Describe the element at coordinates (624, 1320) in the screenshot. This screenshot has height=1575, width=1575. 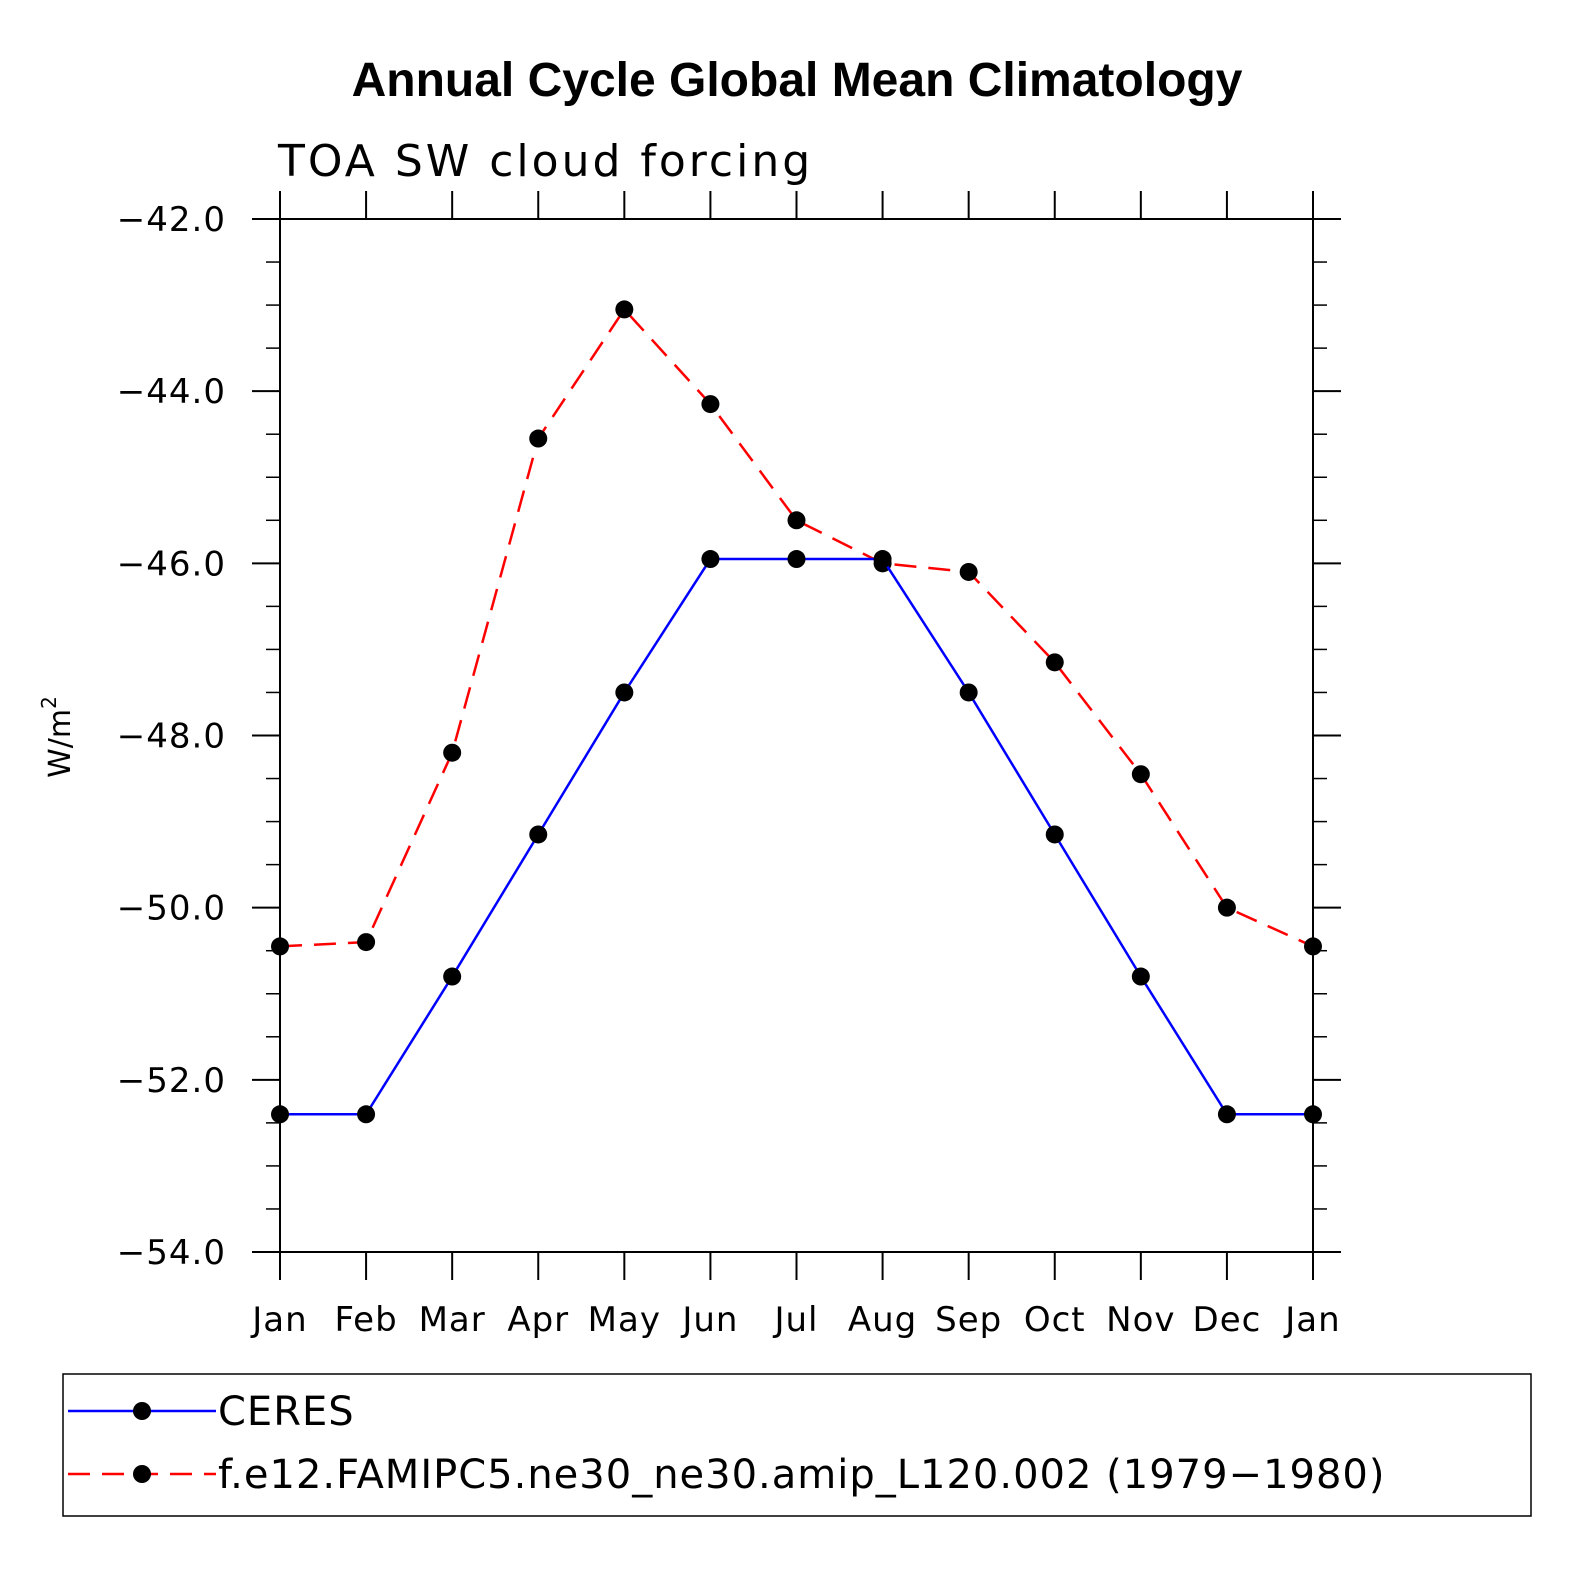
I see `x-tick-label: May` at that location.